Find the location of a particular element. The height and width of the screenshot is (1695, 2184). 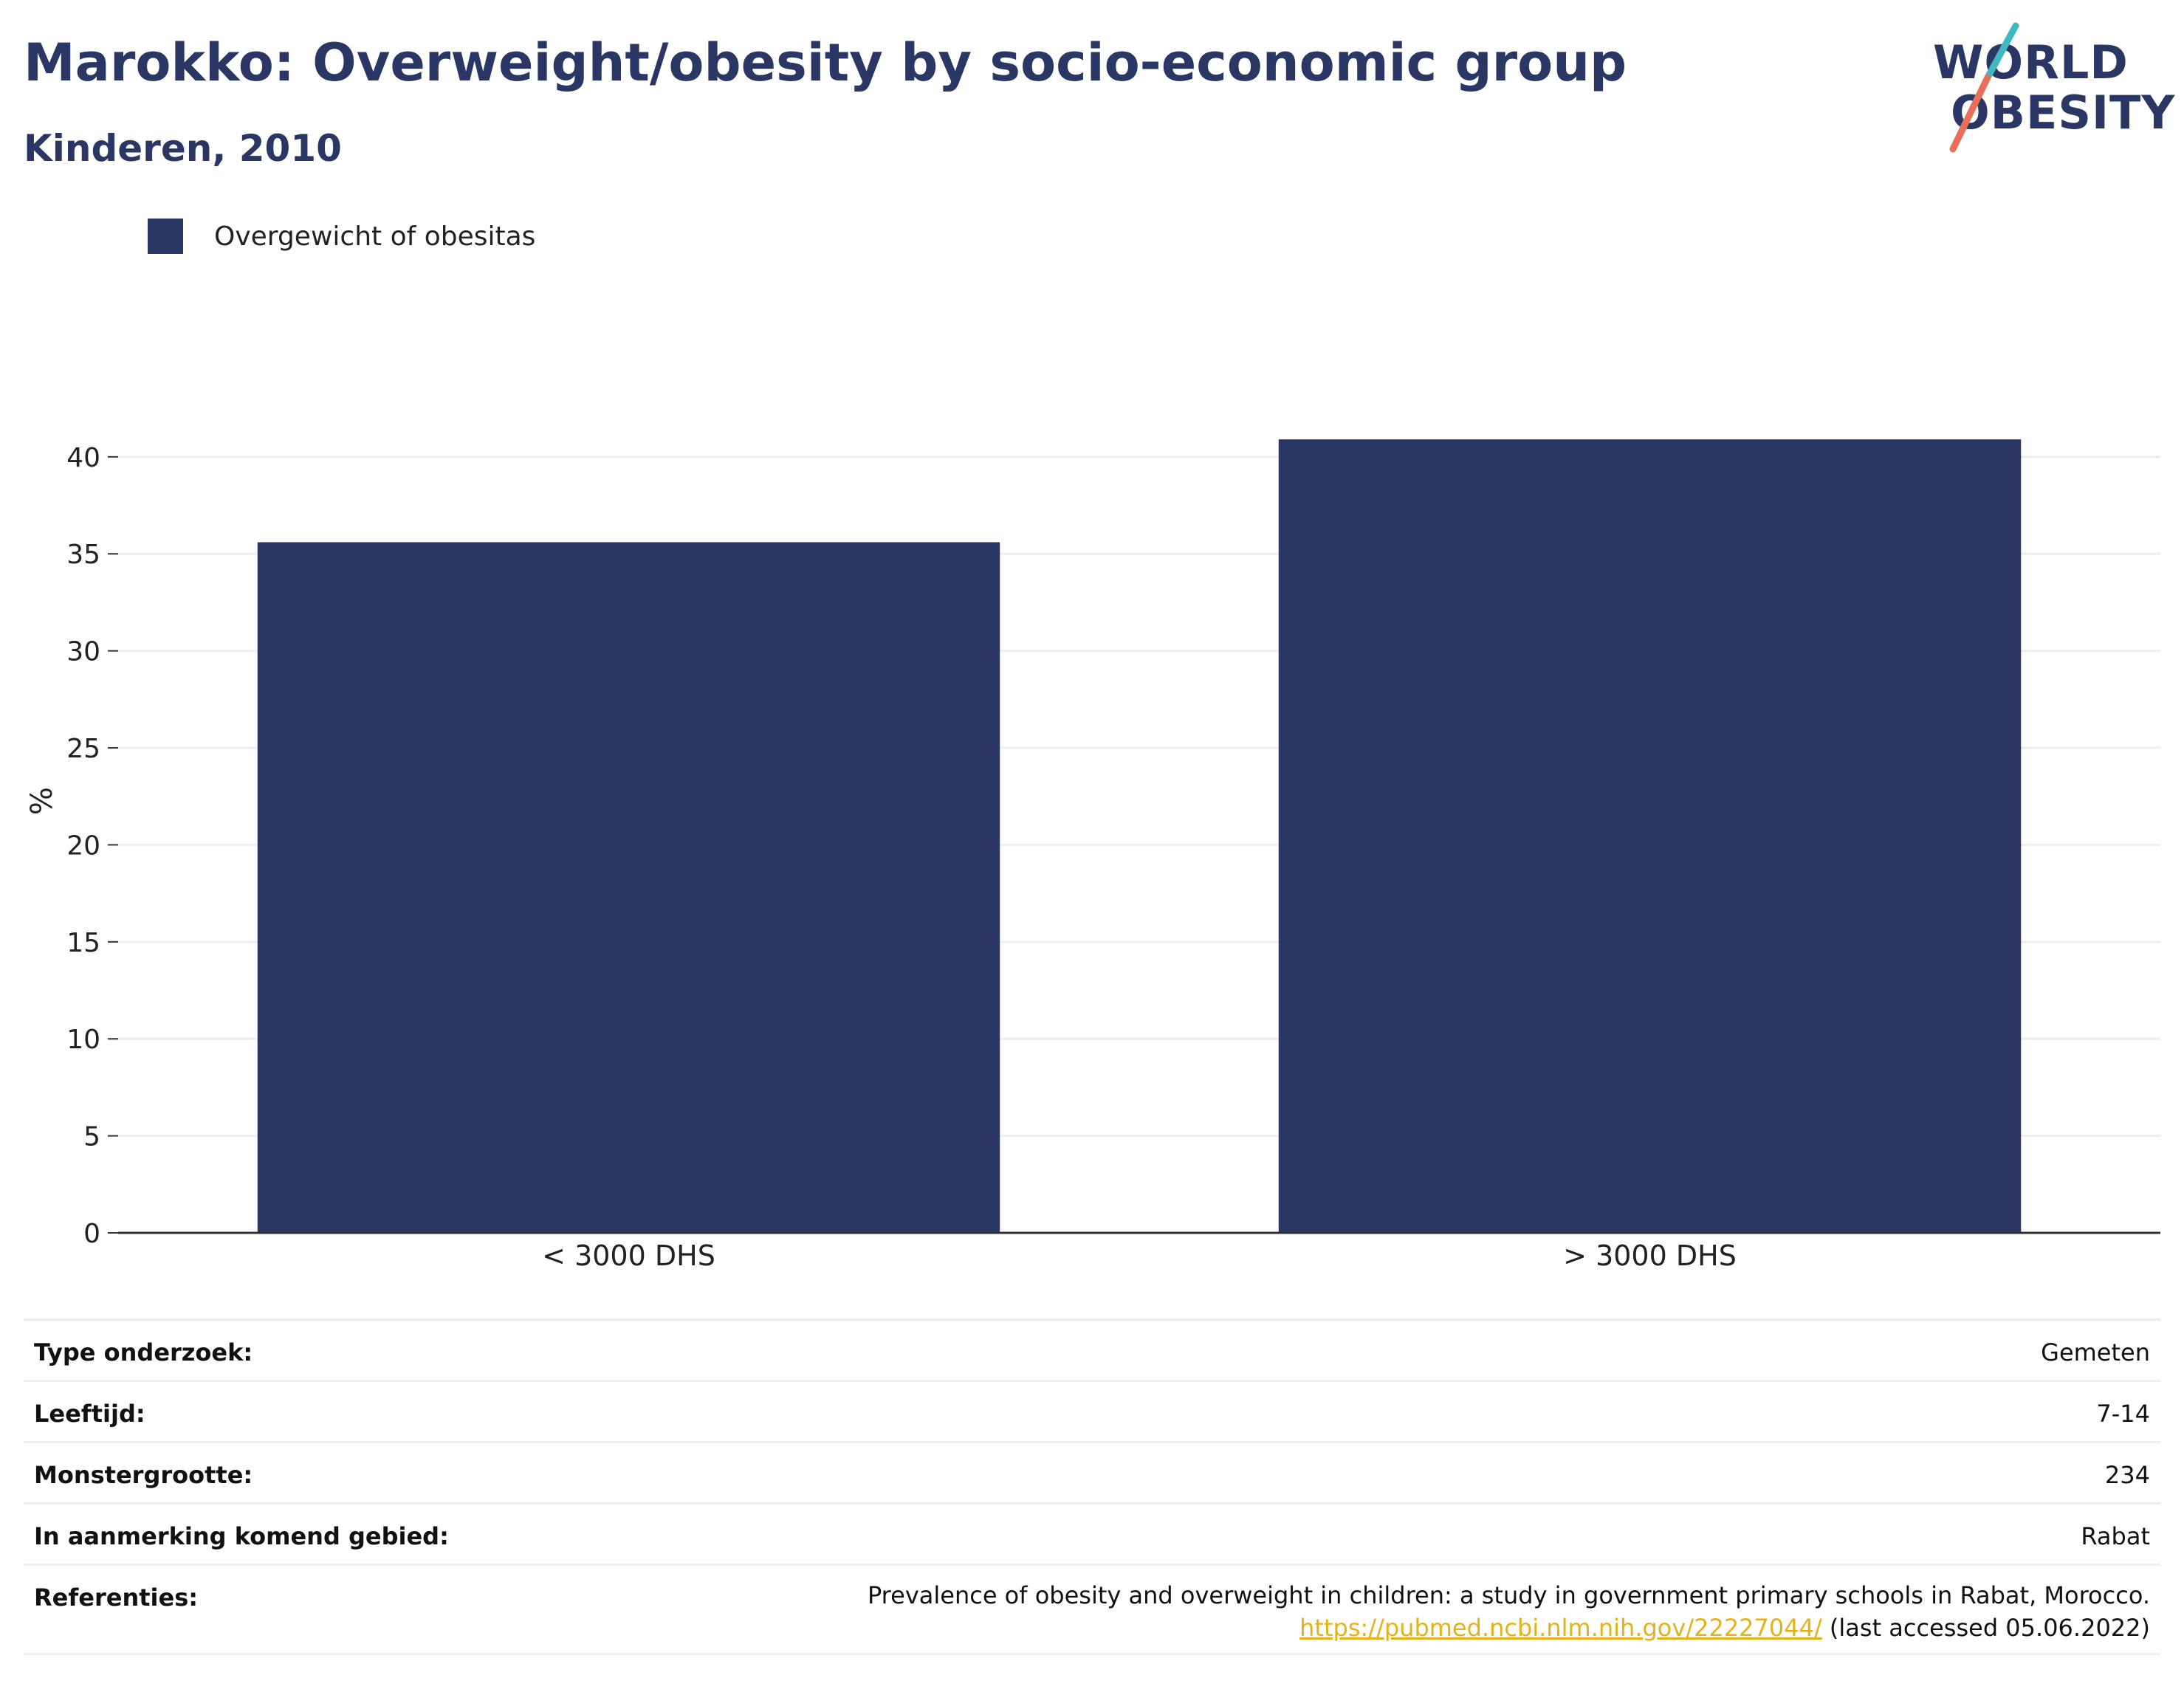

world-obesity-logo: WORLD OBESITY is located at coordinates (2050, 90).